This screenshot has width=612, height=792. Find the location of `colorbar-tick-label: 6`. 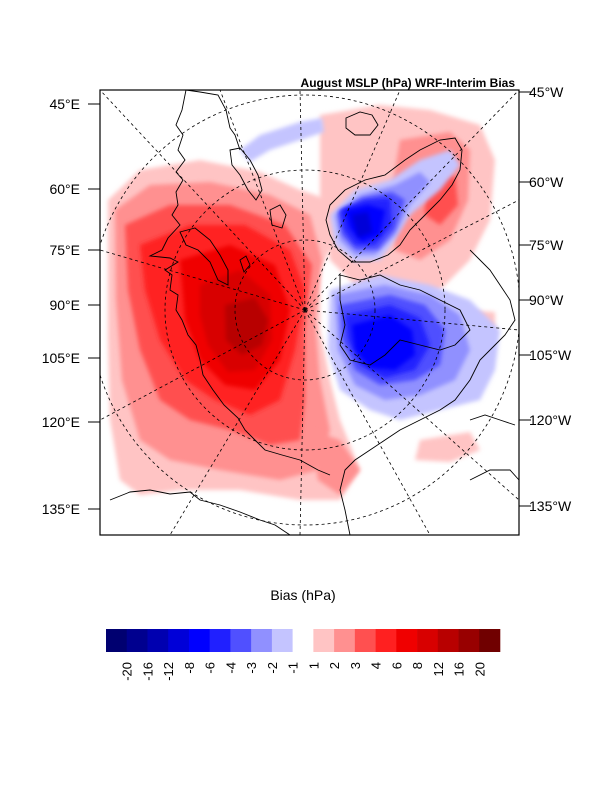

colorbar-tick-label: 6 is located at coordinates (396, 665).